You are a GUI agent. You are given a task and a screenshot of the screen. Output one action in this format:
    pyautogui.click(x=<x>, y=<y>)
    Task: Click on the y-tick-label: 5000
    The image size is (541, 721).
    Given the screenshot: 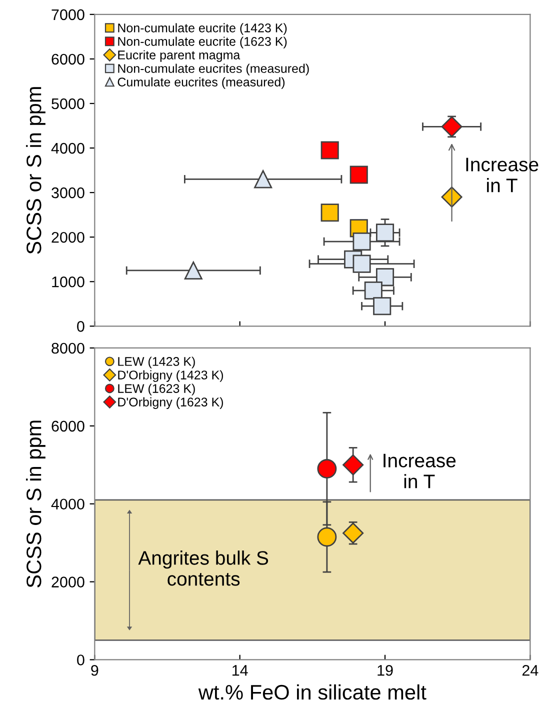 What is the action you would take?
    pyautogui.click(x=68, y=104)
    